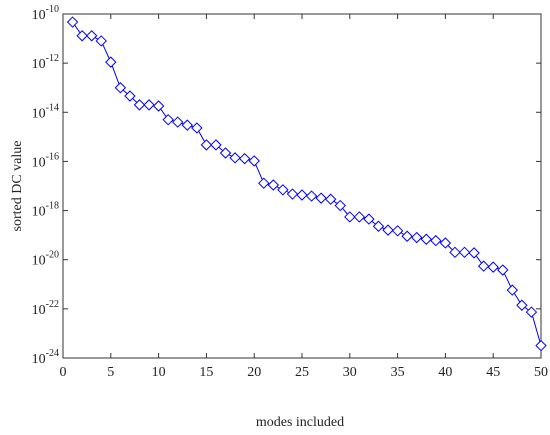 The height and width of the screenshot is (435, 550). I want to click on x-axis-label: modes included, so click(300, 422).